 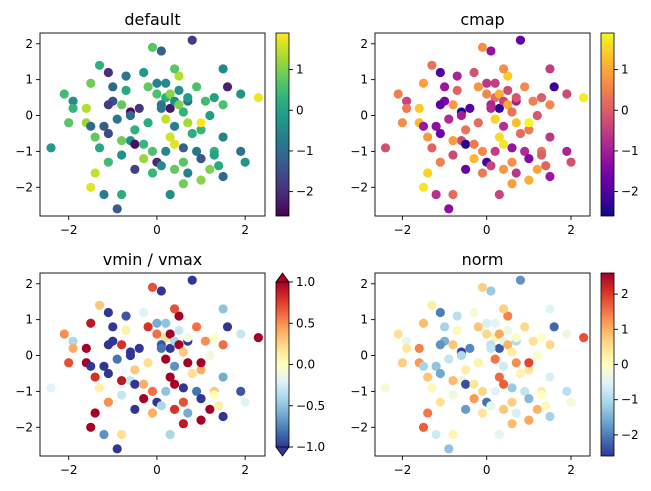 What do you see at coordinates (69, 470) in the screenshot?
I see `x-tick-label: −2` at bounding box center [69, 470].